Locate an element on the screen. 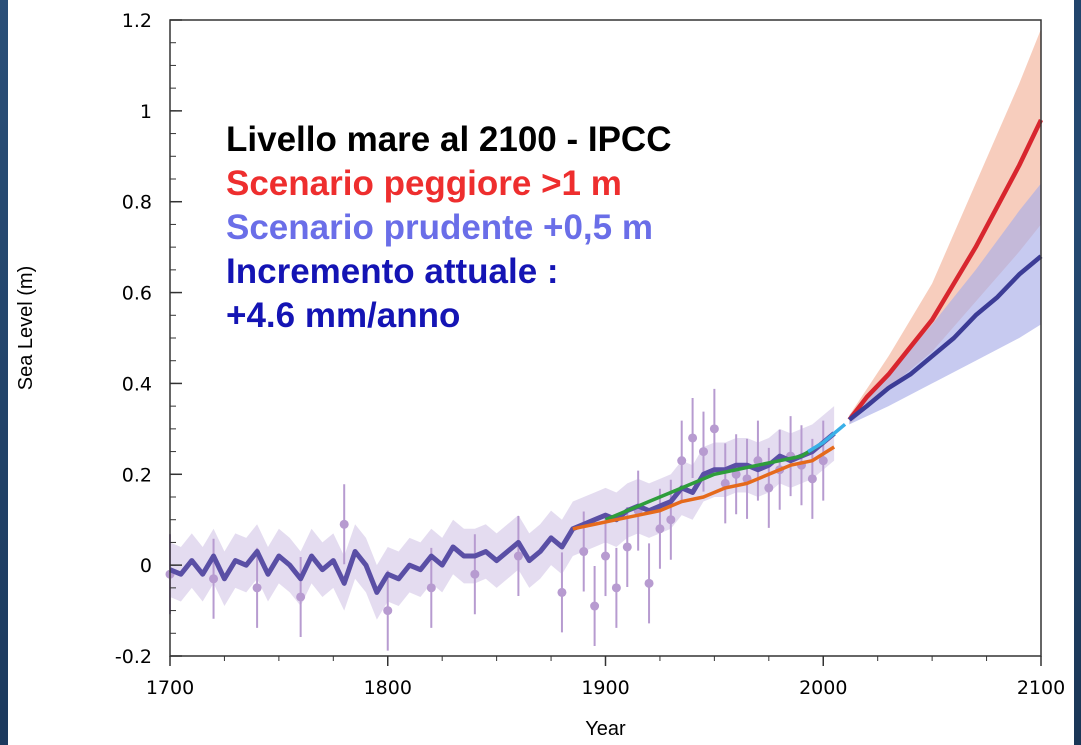  annotation-line-0: Livello mare al 2100 - IPCC is located at coordinates (449, 139).